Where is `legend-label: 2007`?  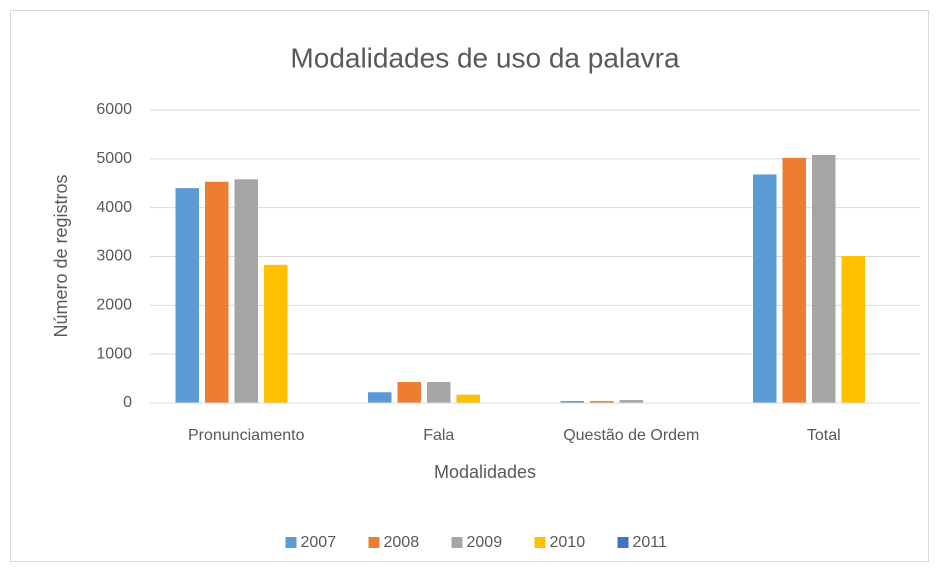 legend-label: 2007 is located at coordinates (319, 542).